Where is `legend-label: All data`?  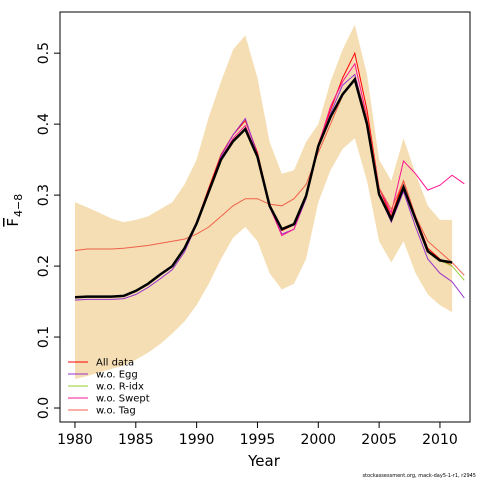
legend-label: All data is located at coordinates (115, 363).